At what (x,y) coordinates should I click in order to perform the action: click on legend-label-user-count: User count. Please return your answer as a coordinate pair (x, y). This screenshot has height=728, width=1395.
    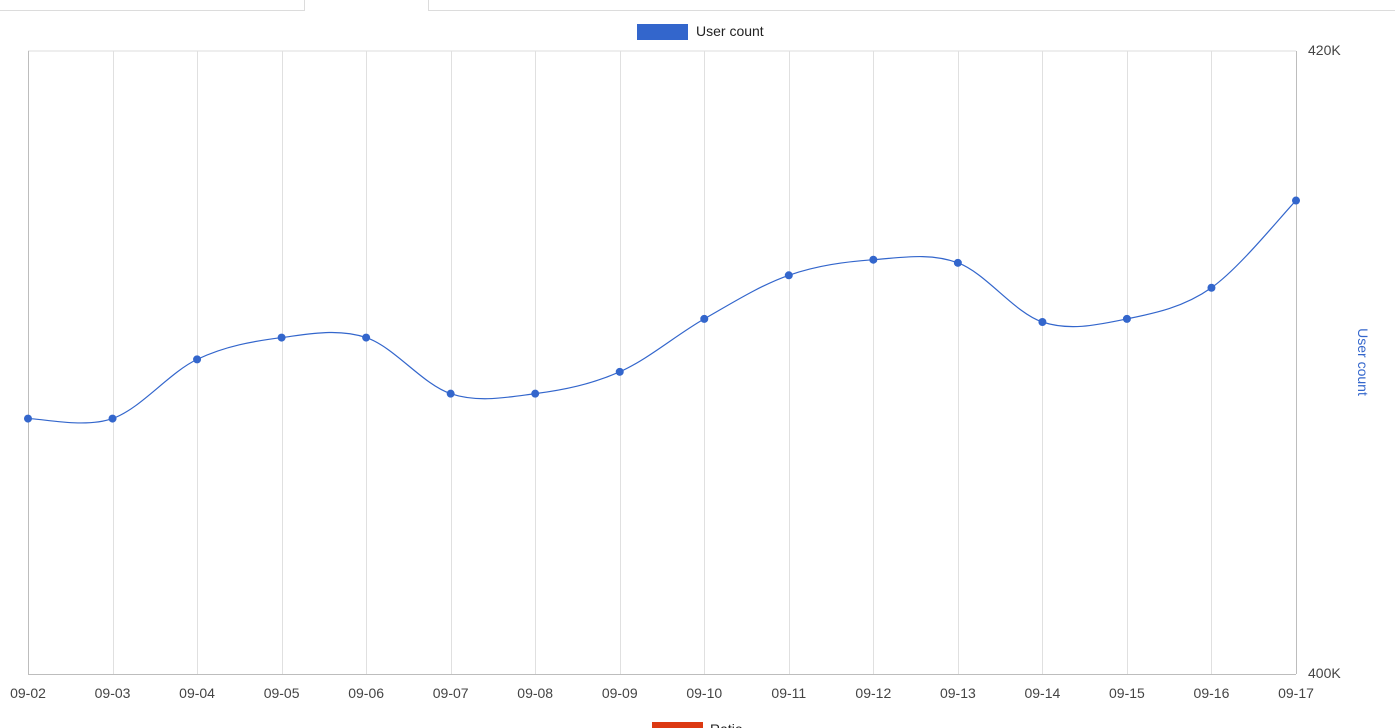
    Looking at the image, I should click on (730, 31).